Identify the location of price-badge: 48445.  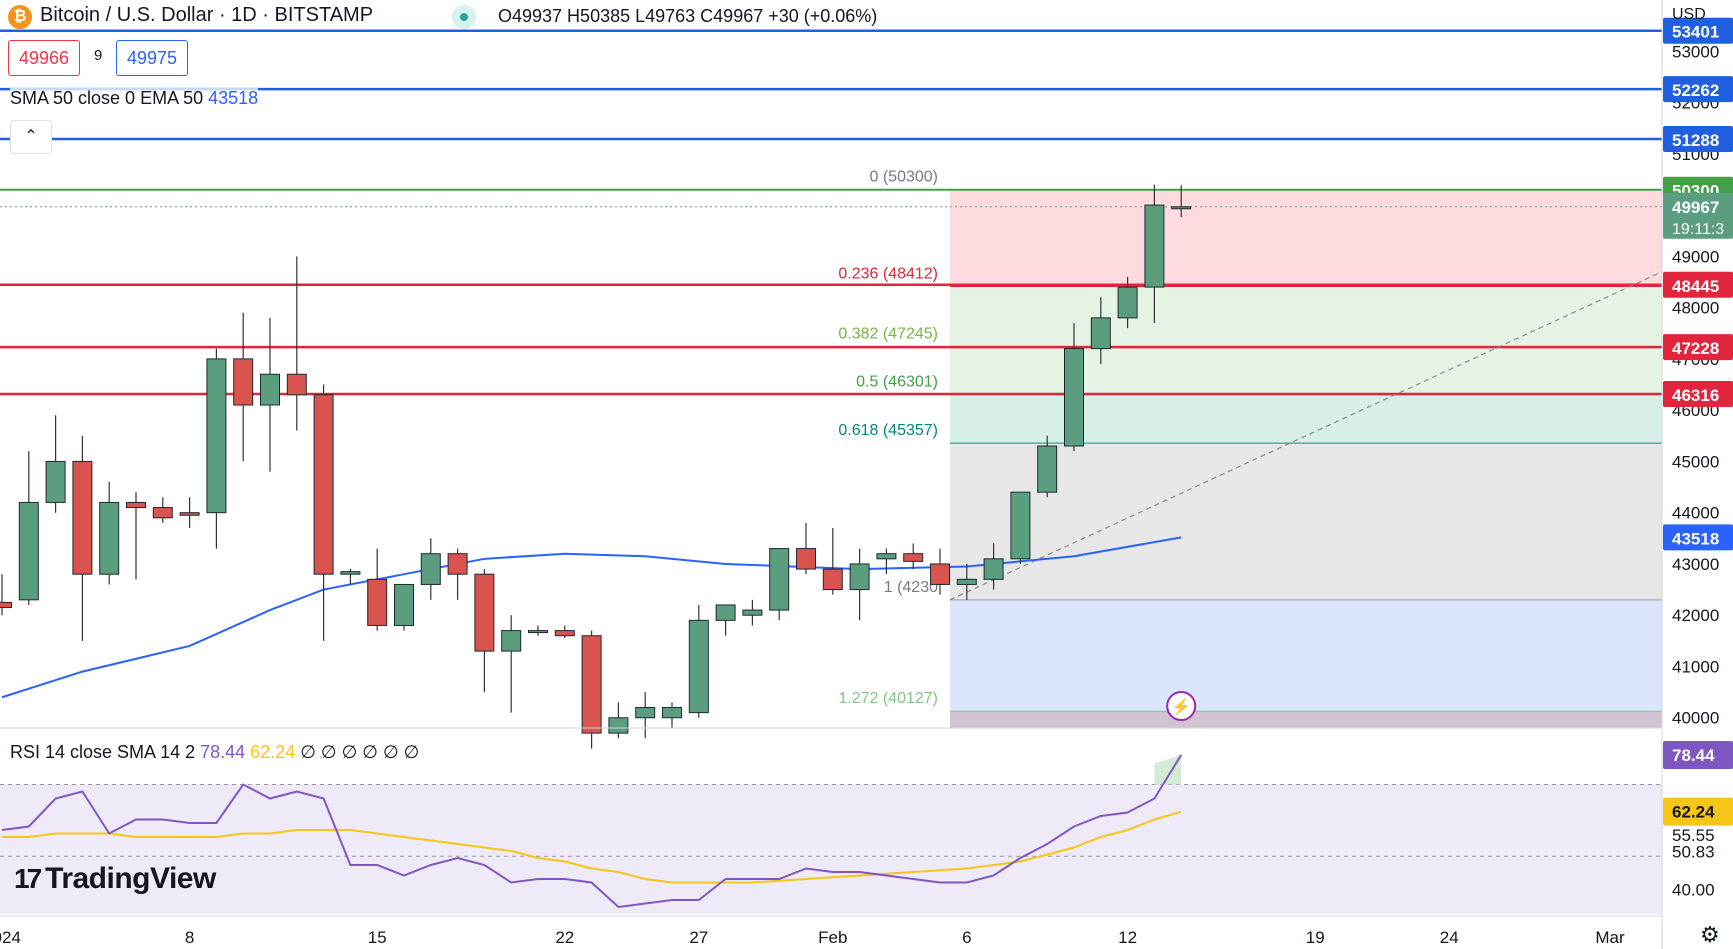
(1695, 286).